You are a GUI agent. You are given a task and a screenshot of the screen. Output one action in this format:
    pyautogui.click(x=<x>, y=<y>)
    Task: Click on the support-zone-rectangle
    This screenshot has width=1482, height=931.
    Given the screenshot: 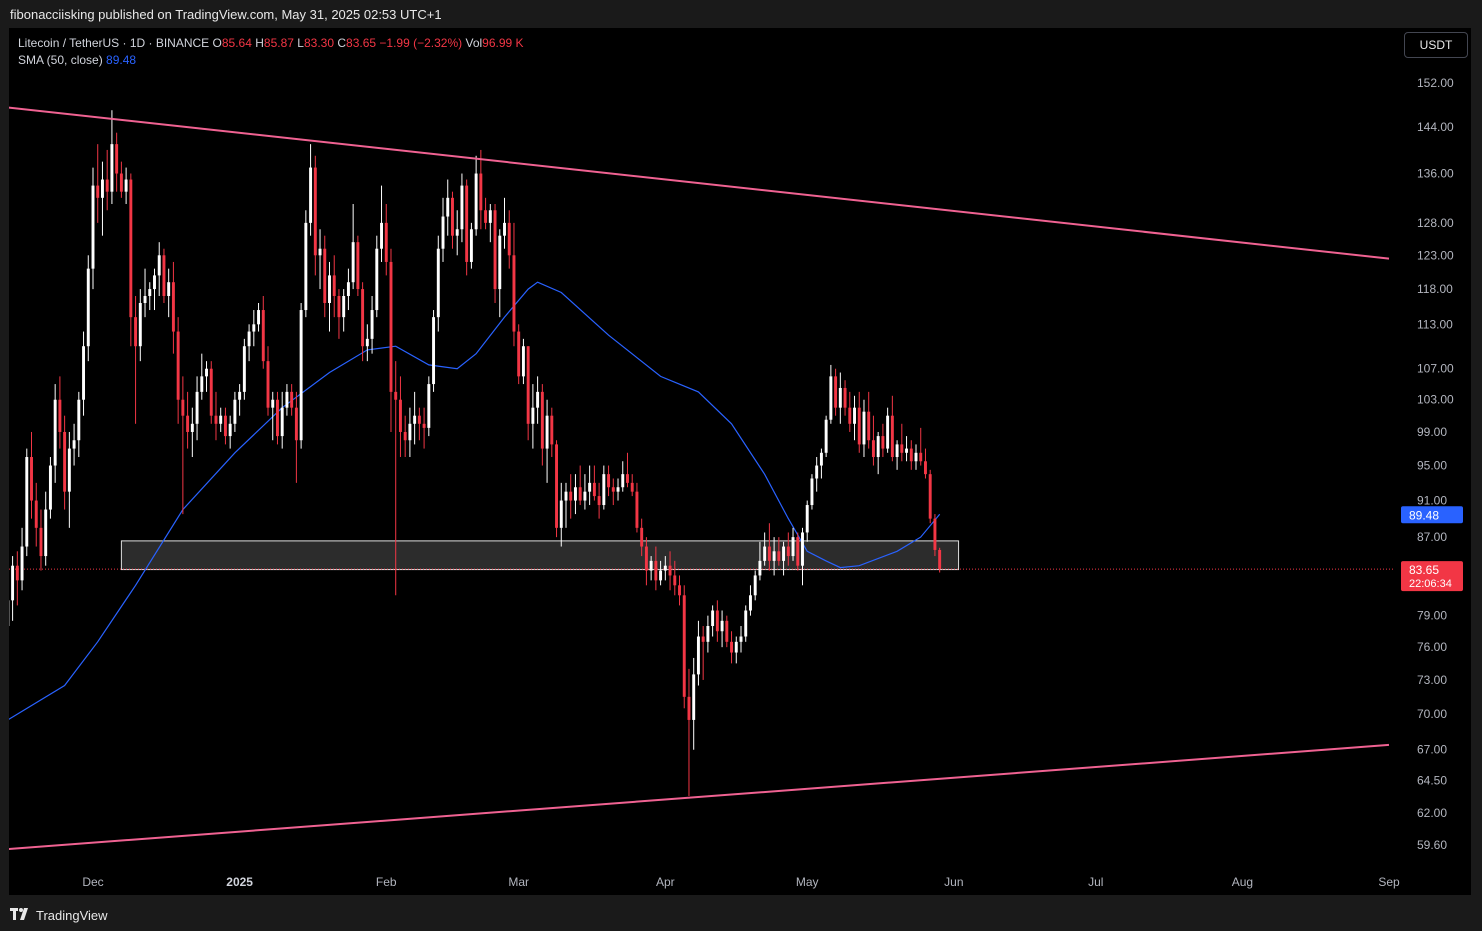 What is the action you would take?
    pyautogui.click(x=540, y=555)
    